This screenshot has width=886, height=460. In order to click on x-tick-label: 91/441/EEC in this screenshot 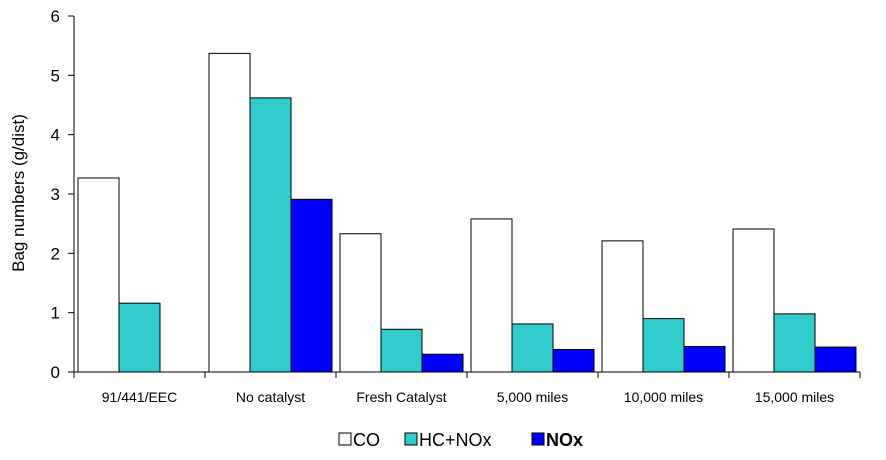, I will do `click(140, 397)`.